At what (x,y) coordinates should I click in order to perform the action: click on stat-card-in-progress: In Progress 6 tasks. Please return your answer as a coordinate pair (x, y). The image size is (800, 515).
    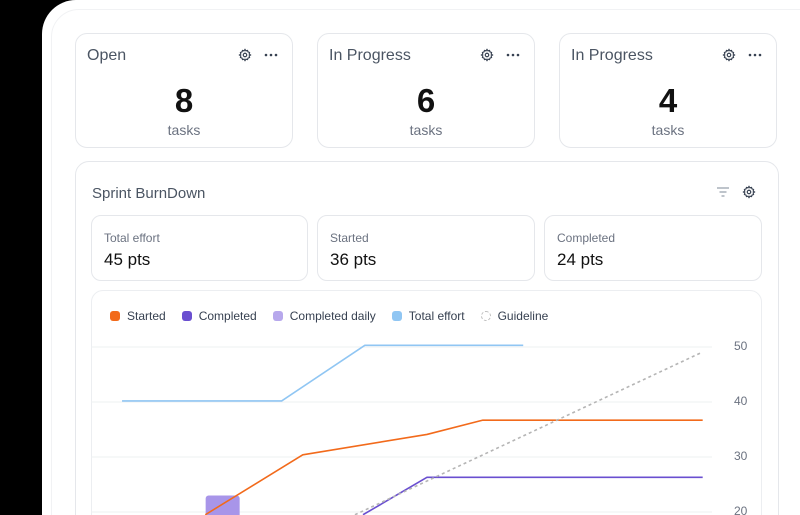
    Looking at the image, I should click on (426, 90).